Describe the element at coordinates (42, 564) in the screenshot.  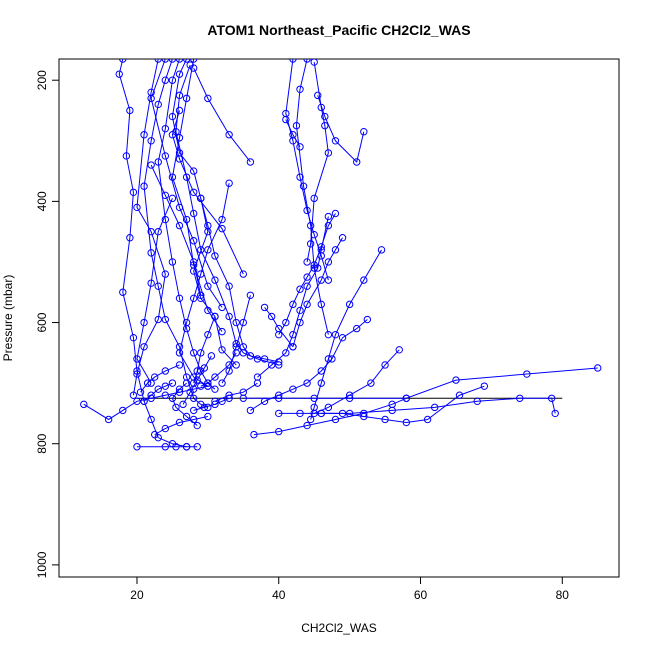
I see `y-tick-label: 1000` at that location.